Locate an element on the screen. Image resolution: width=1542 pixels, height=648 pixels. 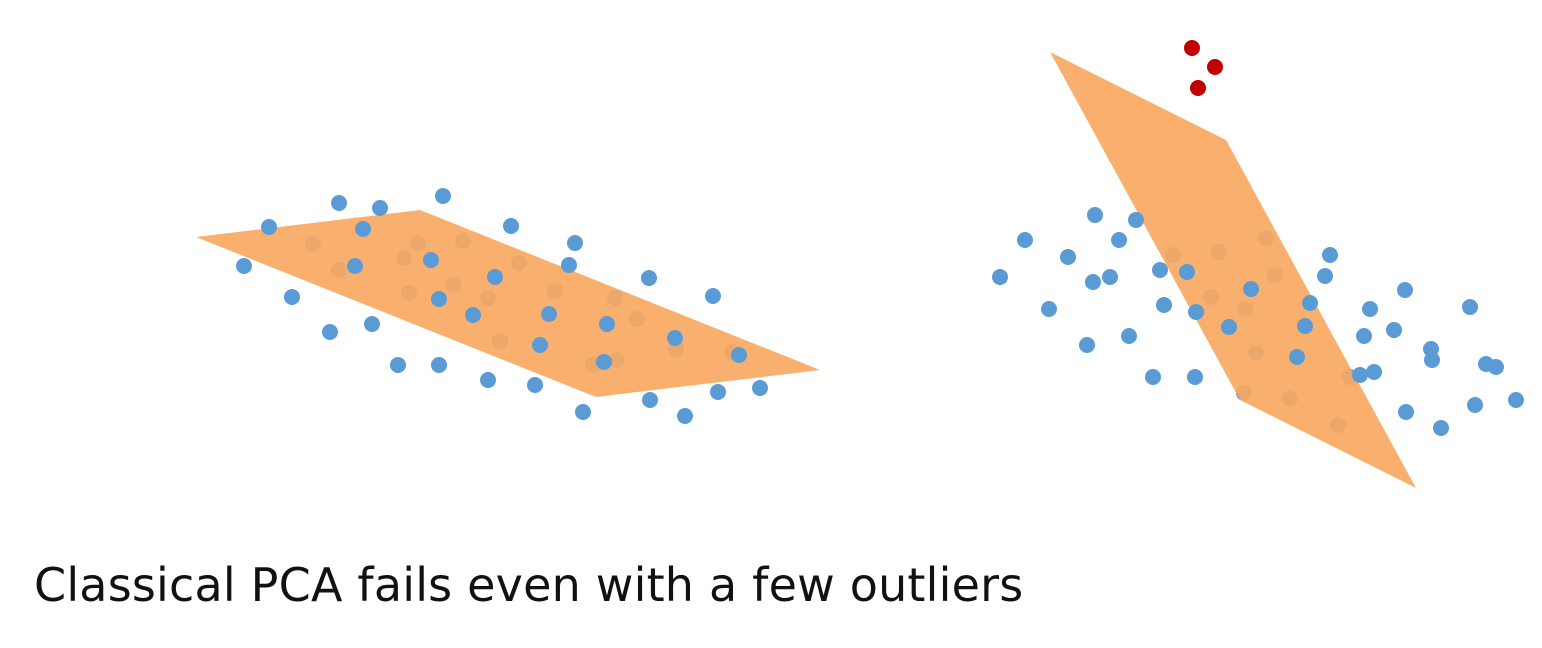
left-panel-without-outliers is located at coordinates (508, 306).